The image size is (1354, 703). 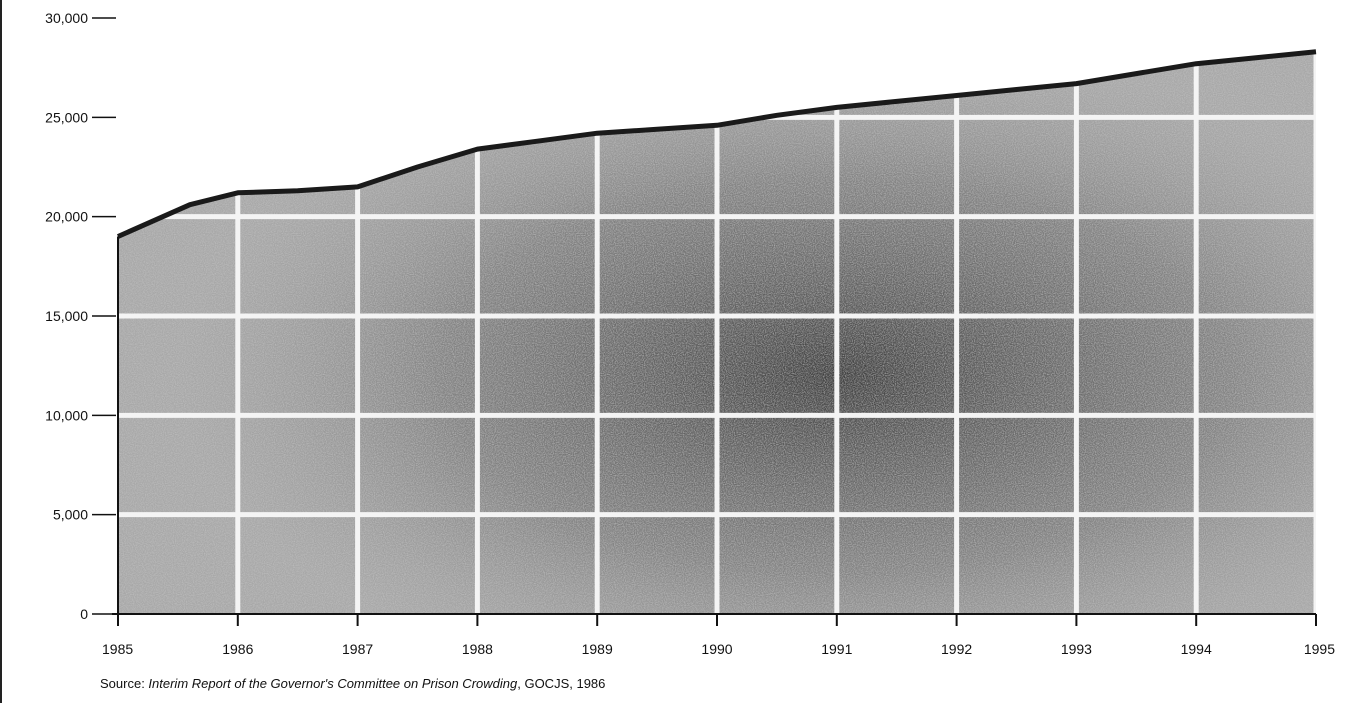 I want to click on x-tick-label: 1994, so click(x=1196, y=649).